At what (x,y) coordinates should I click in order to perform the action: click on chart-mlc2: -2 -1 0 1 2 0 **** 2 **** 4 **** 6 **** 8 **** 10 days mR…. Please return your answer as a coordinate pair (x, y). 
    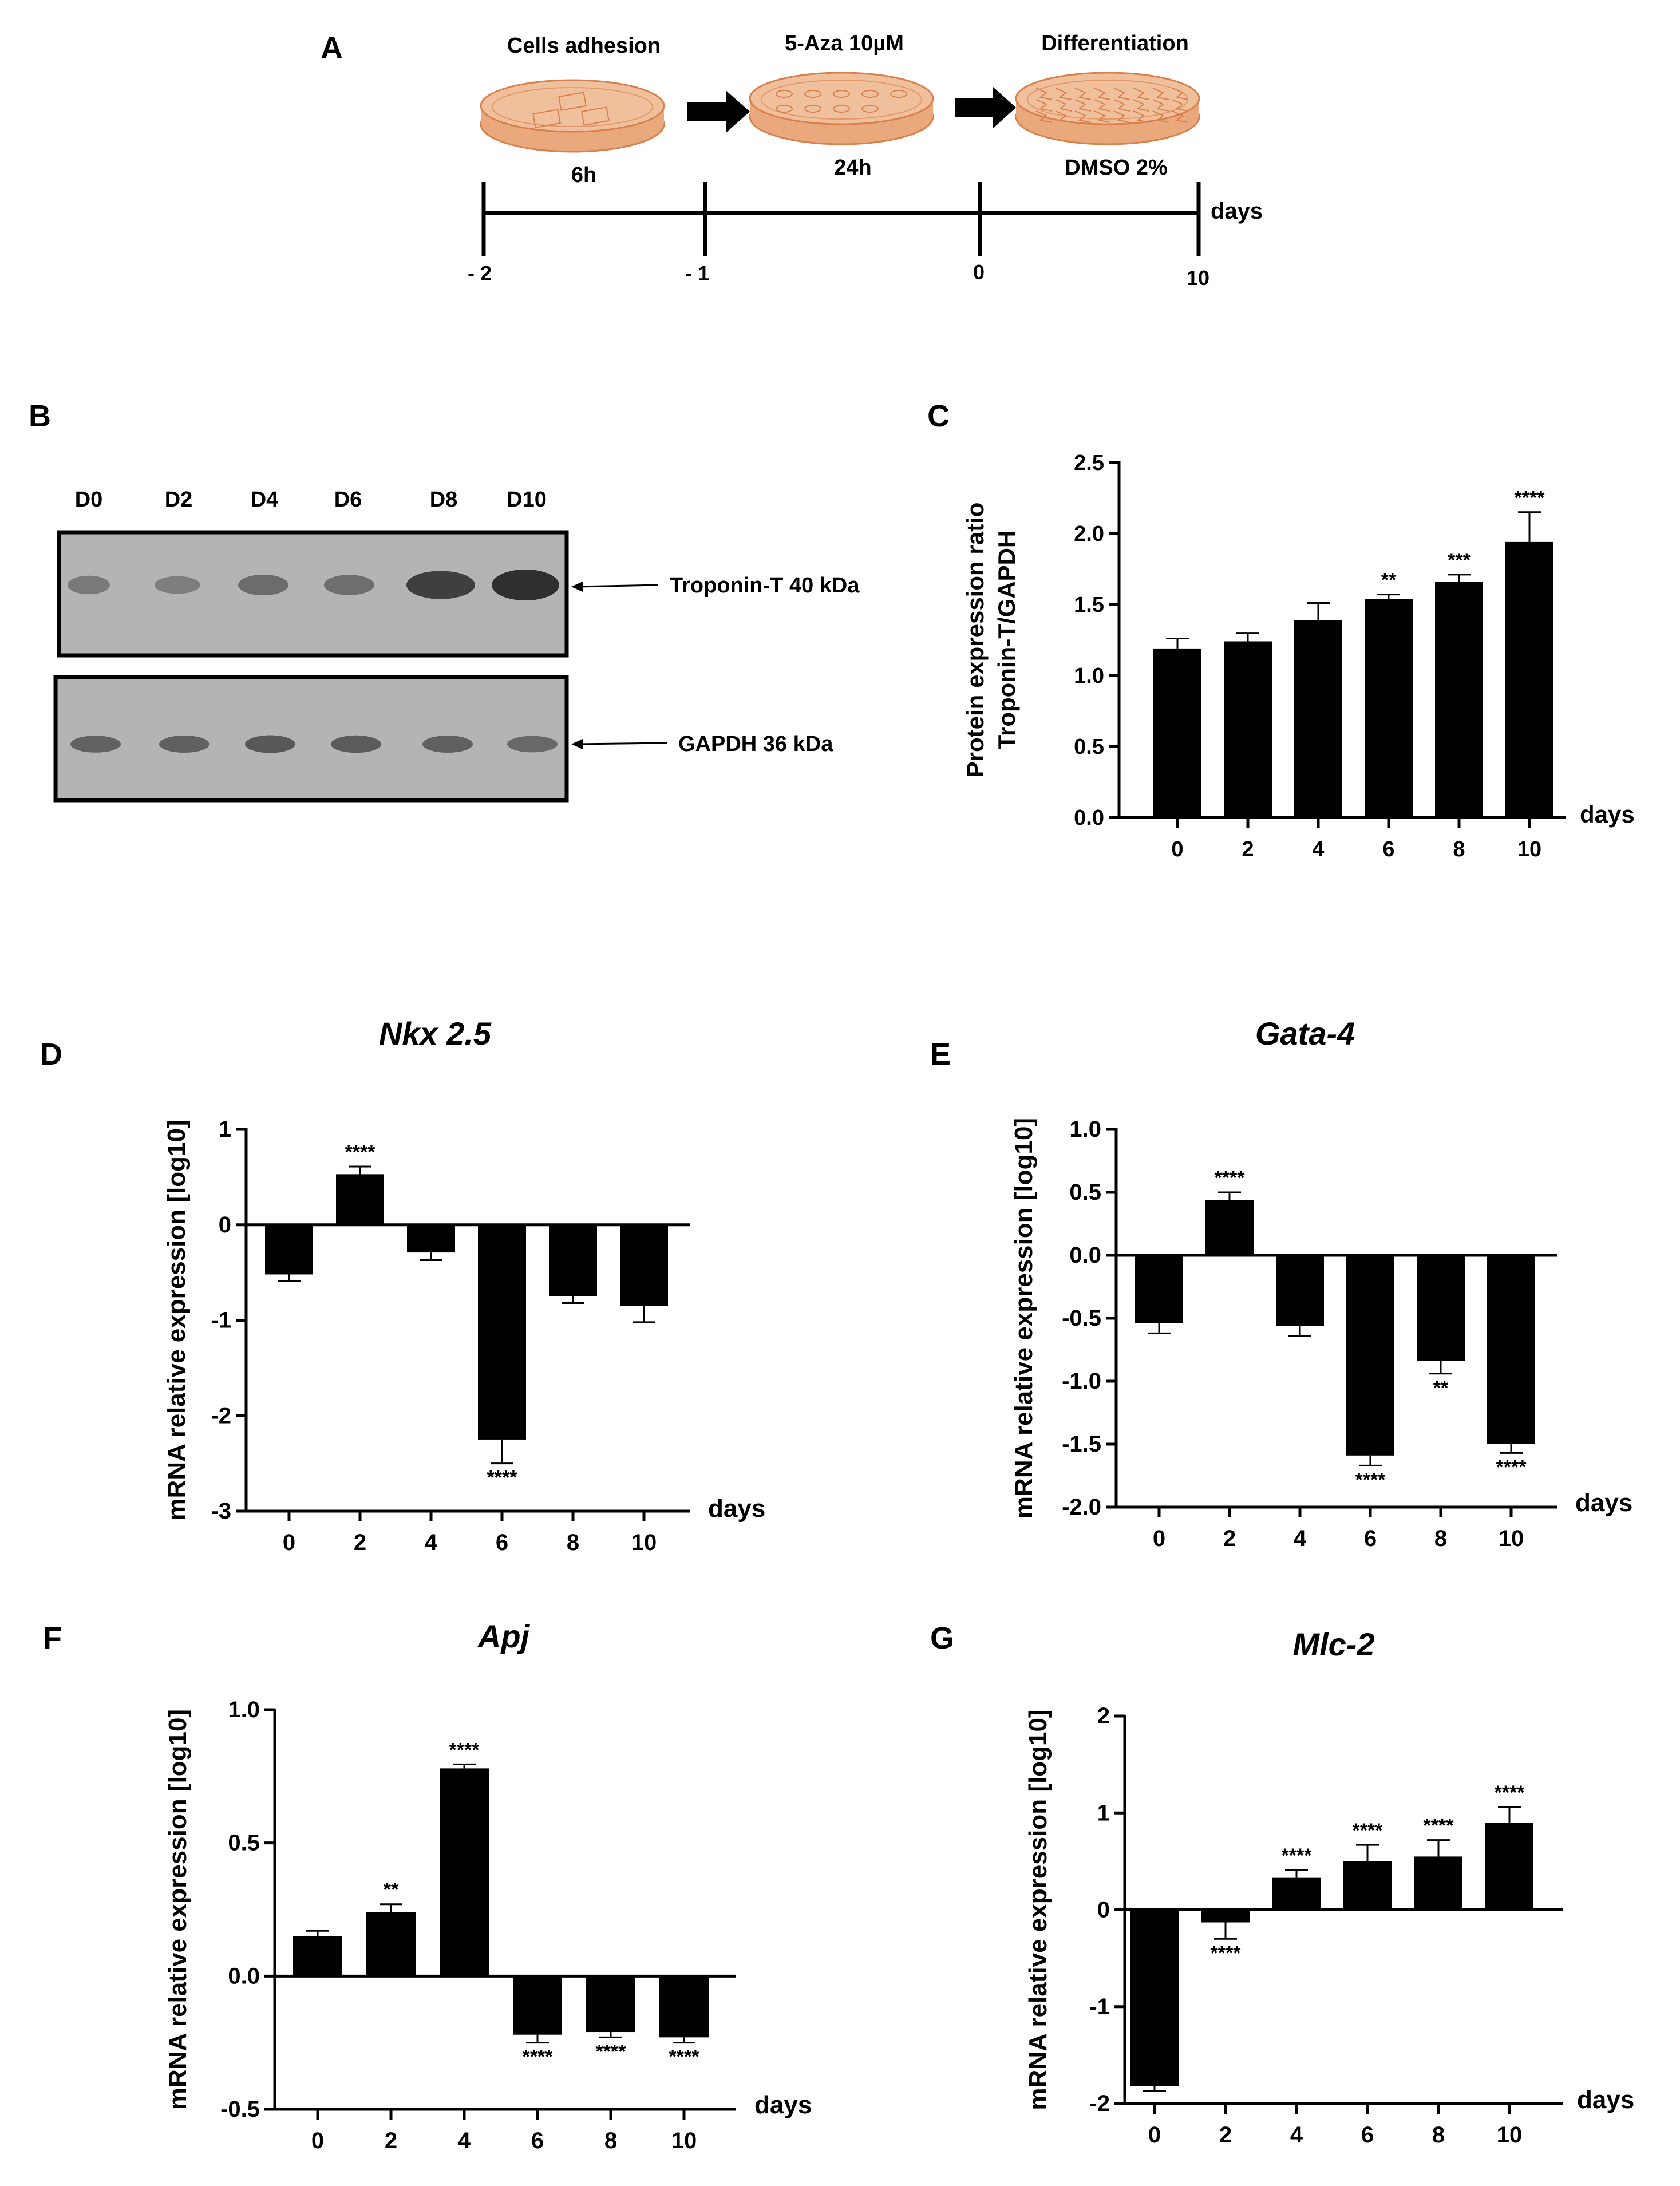
    Looking at the image, I should click on (1329, 1887).